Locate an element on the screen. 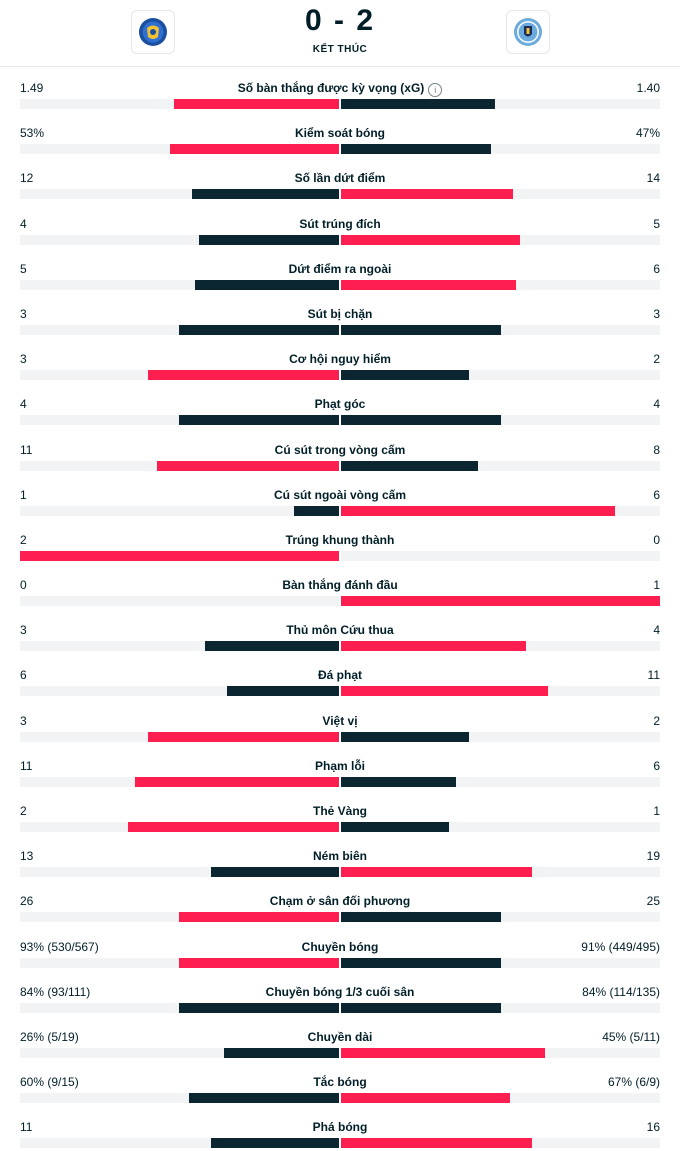 The image size is (680, 1151). stat-label-text: Cú sút ngoài vòng cấm is located at coordinates (339, 494).